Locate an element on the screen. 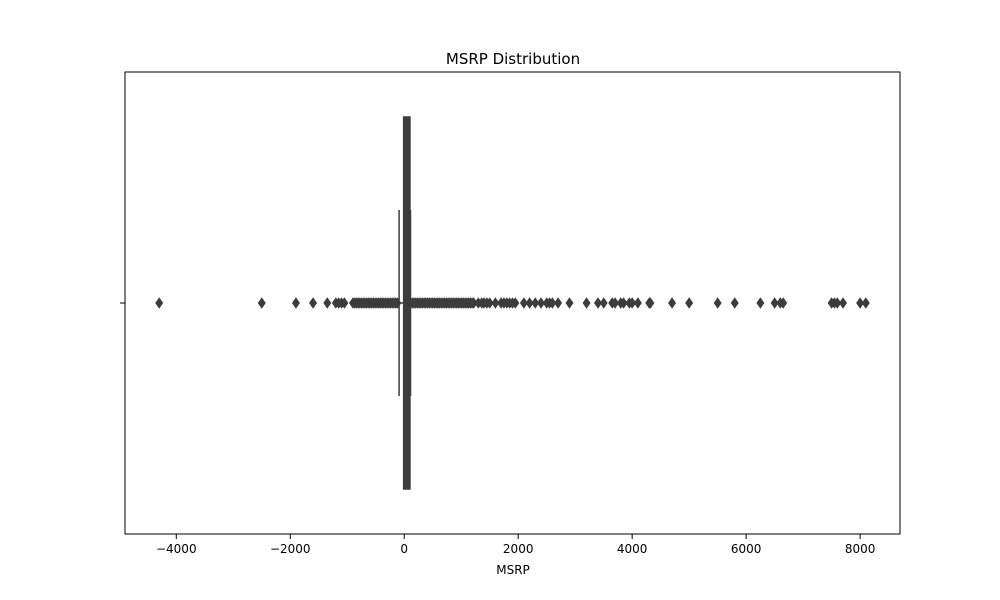 The width and height of the screenshot is (1000, 600). x-tick-label: −2000 is located at coordinates (290, 549).